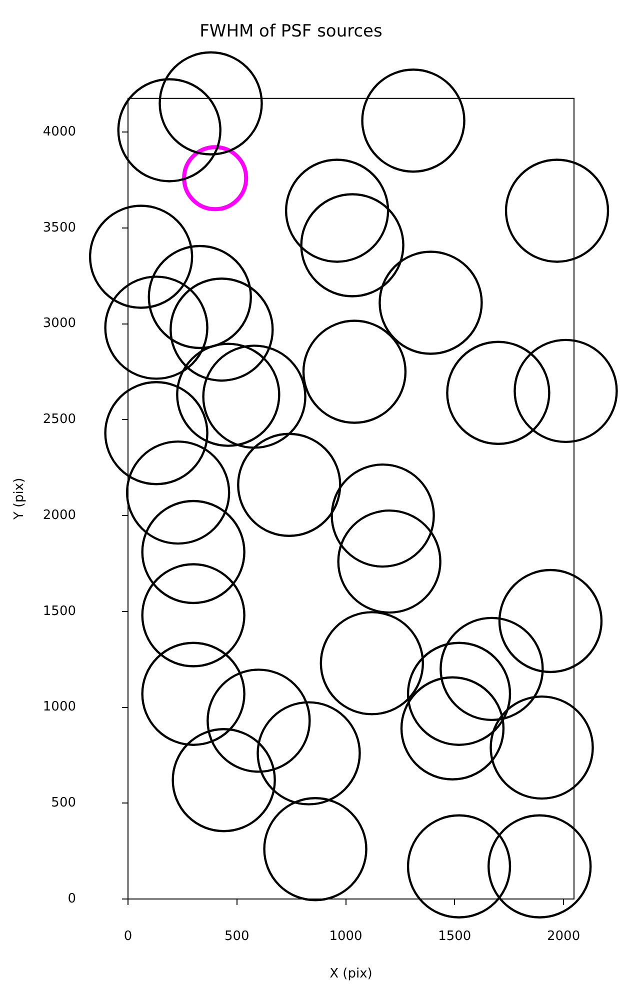  Describe the element at coordinates (563, 936) in the screenshot. I see `x-tick-label: 2000` at that location.